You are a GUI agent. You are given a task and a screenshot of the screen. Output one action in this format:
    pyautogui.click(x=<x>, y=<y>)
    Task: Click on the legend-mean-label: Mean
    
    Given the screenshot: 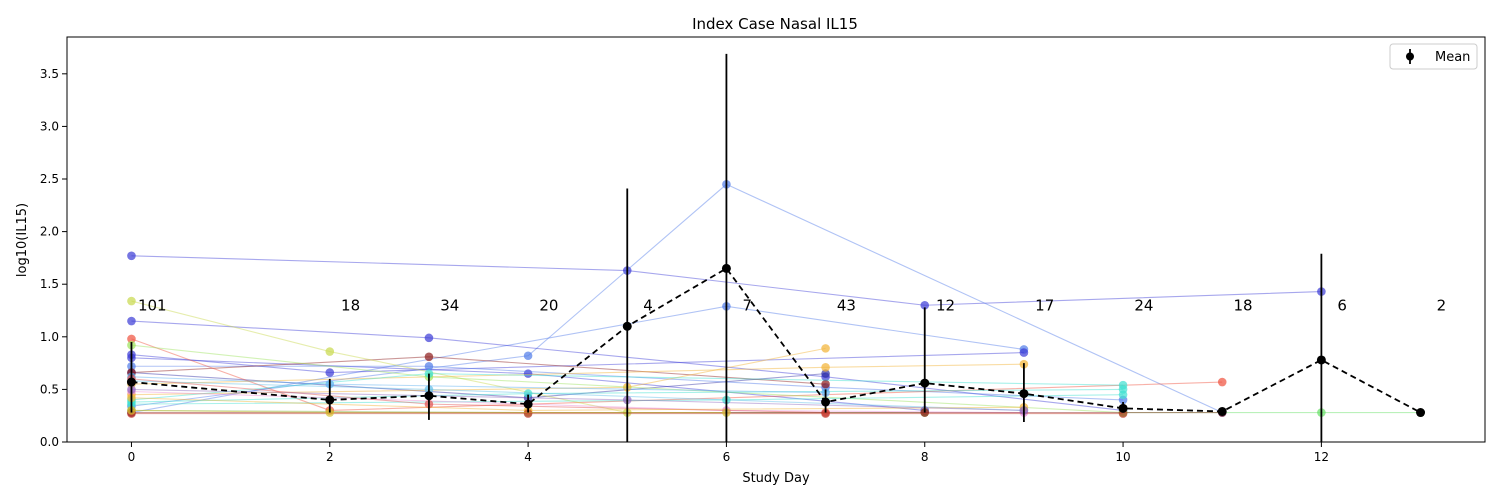 What is the action you would take?
    pyautogui.click(x=1452, y=57)
    